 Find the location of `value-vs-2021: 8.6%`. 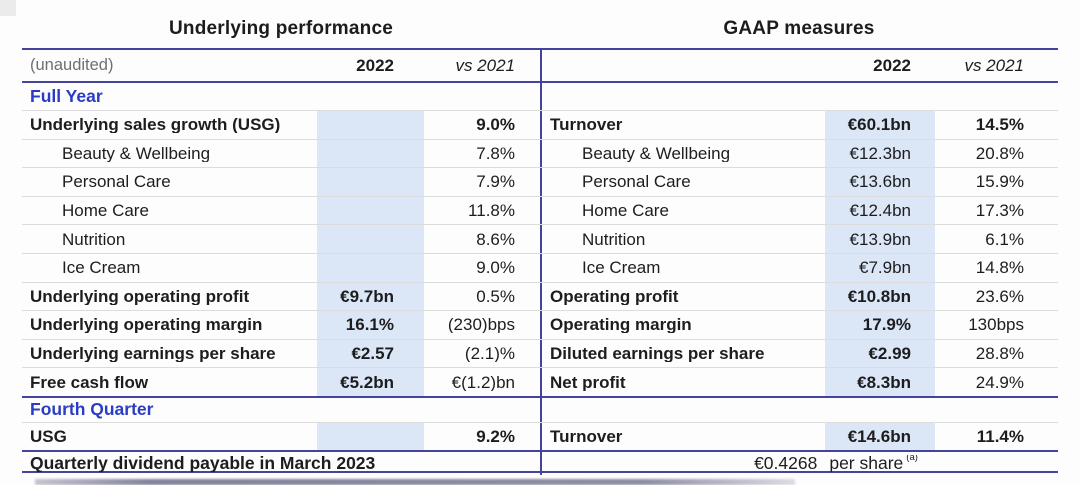

value-vs-2021: 8.6% is located at coordinates (495, 239).